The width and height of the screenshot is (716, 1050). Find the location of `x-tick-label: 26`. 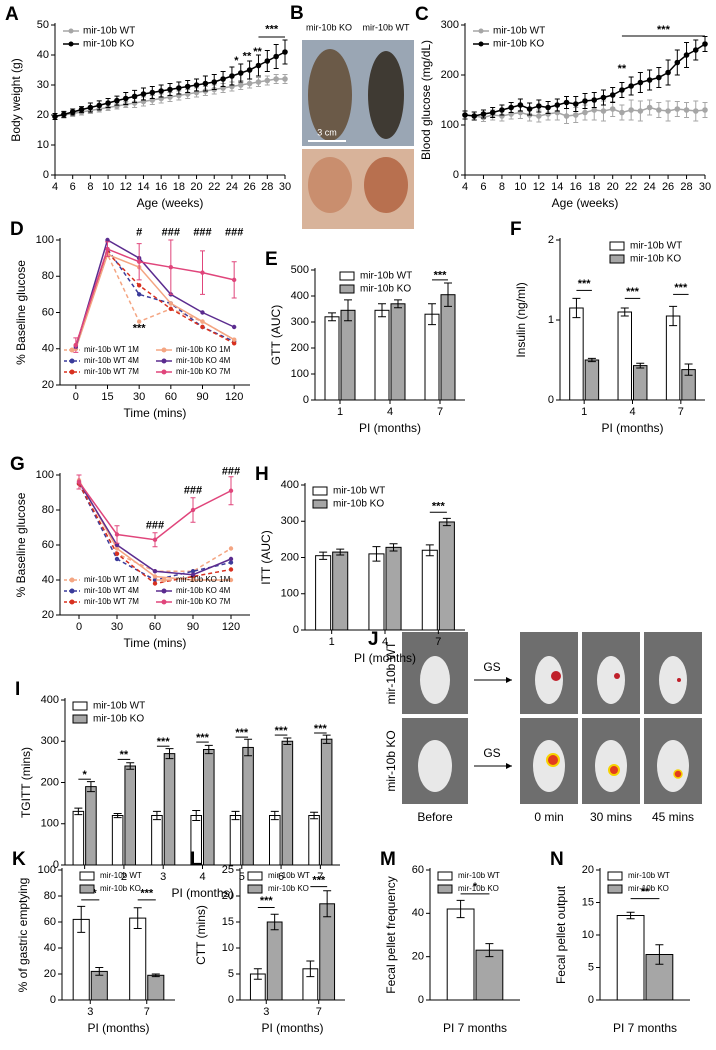

x-tick-label: 26 is located at coordinates (668, 187).